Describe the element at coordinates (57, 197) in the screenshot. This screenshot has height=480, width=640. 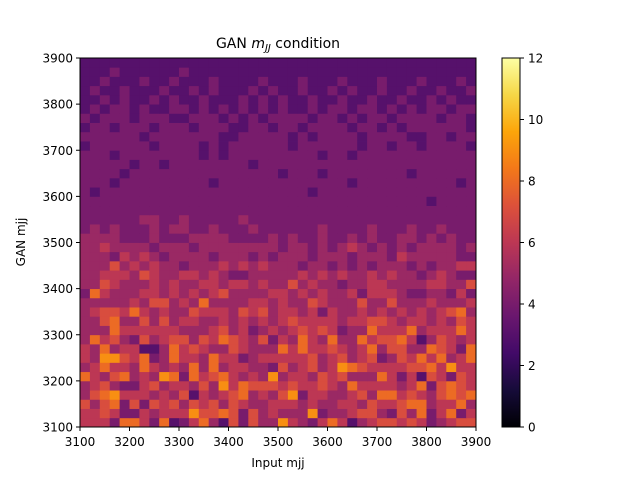
I see `tick-label: 3600` at that location.